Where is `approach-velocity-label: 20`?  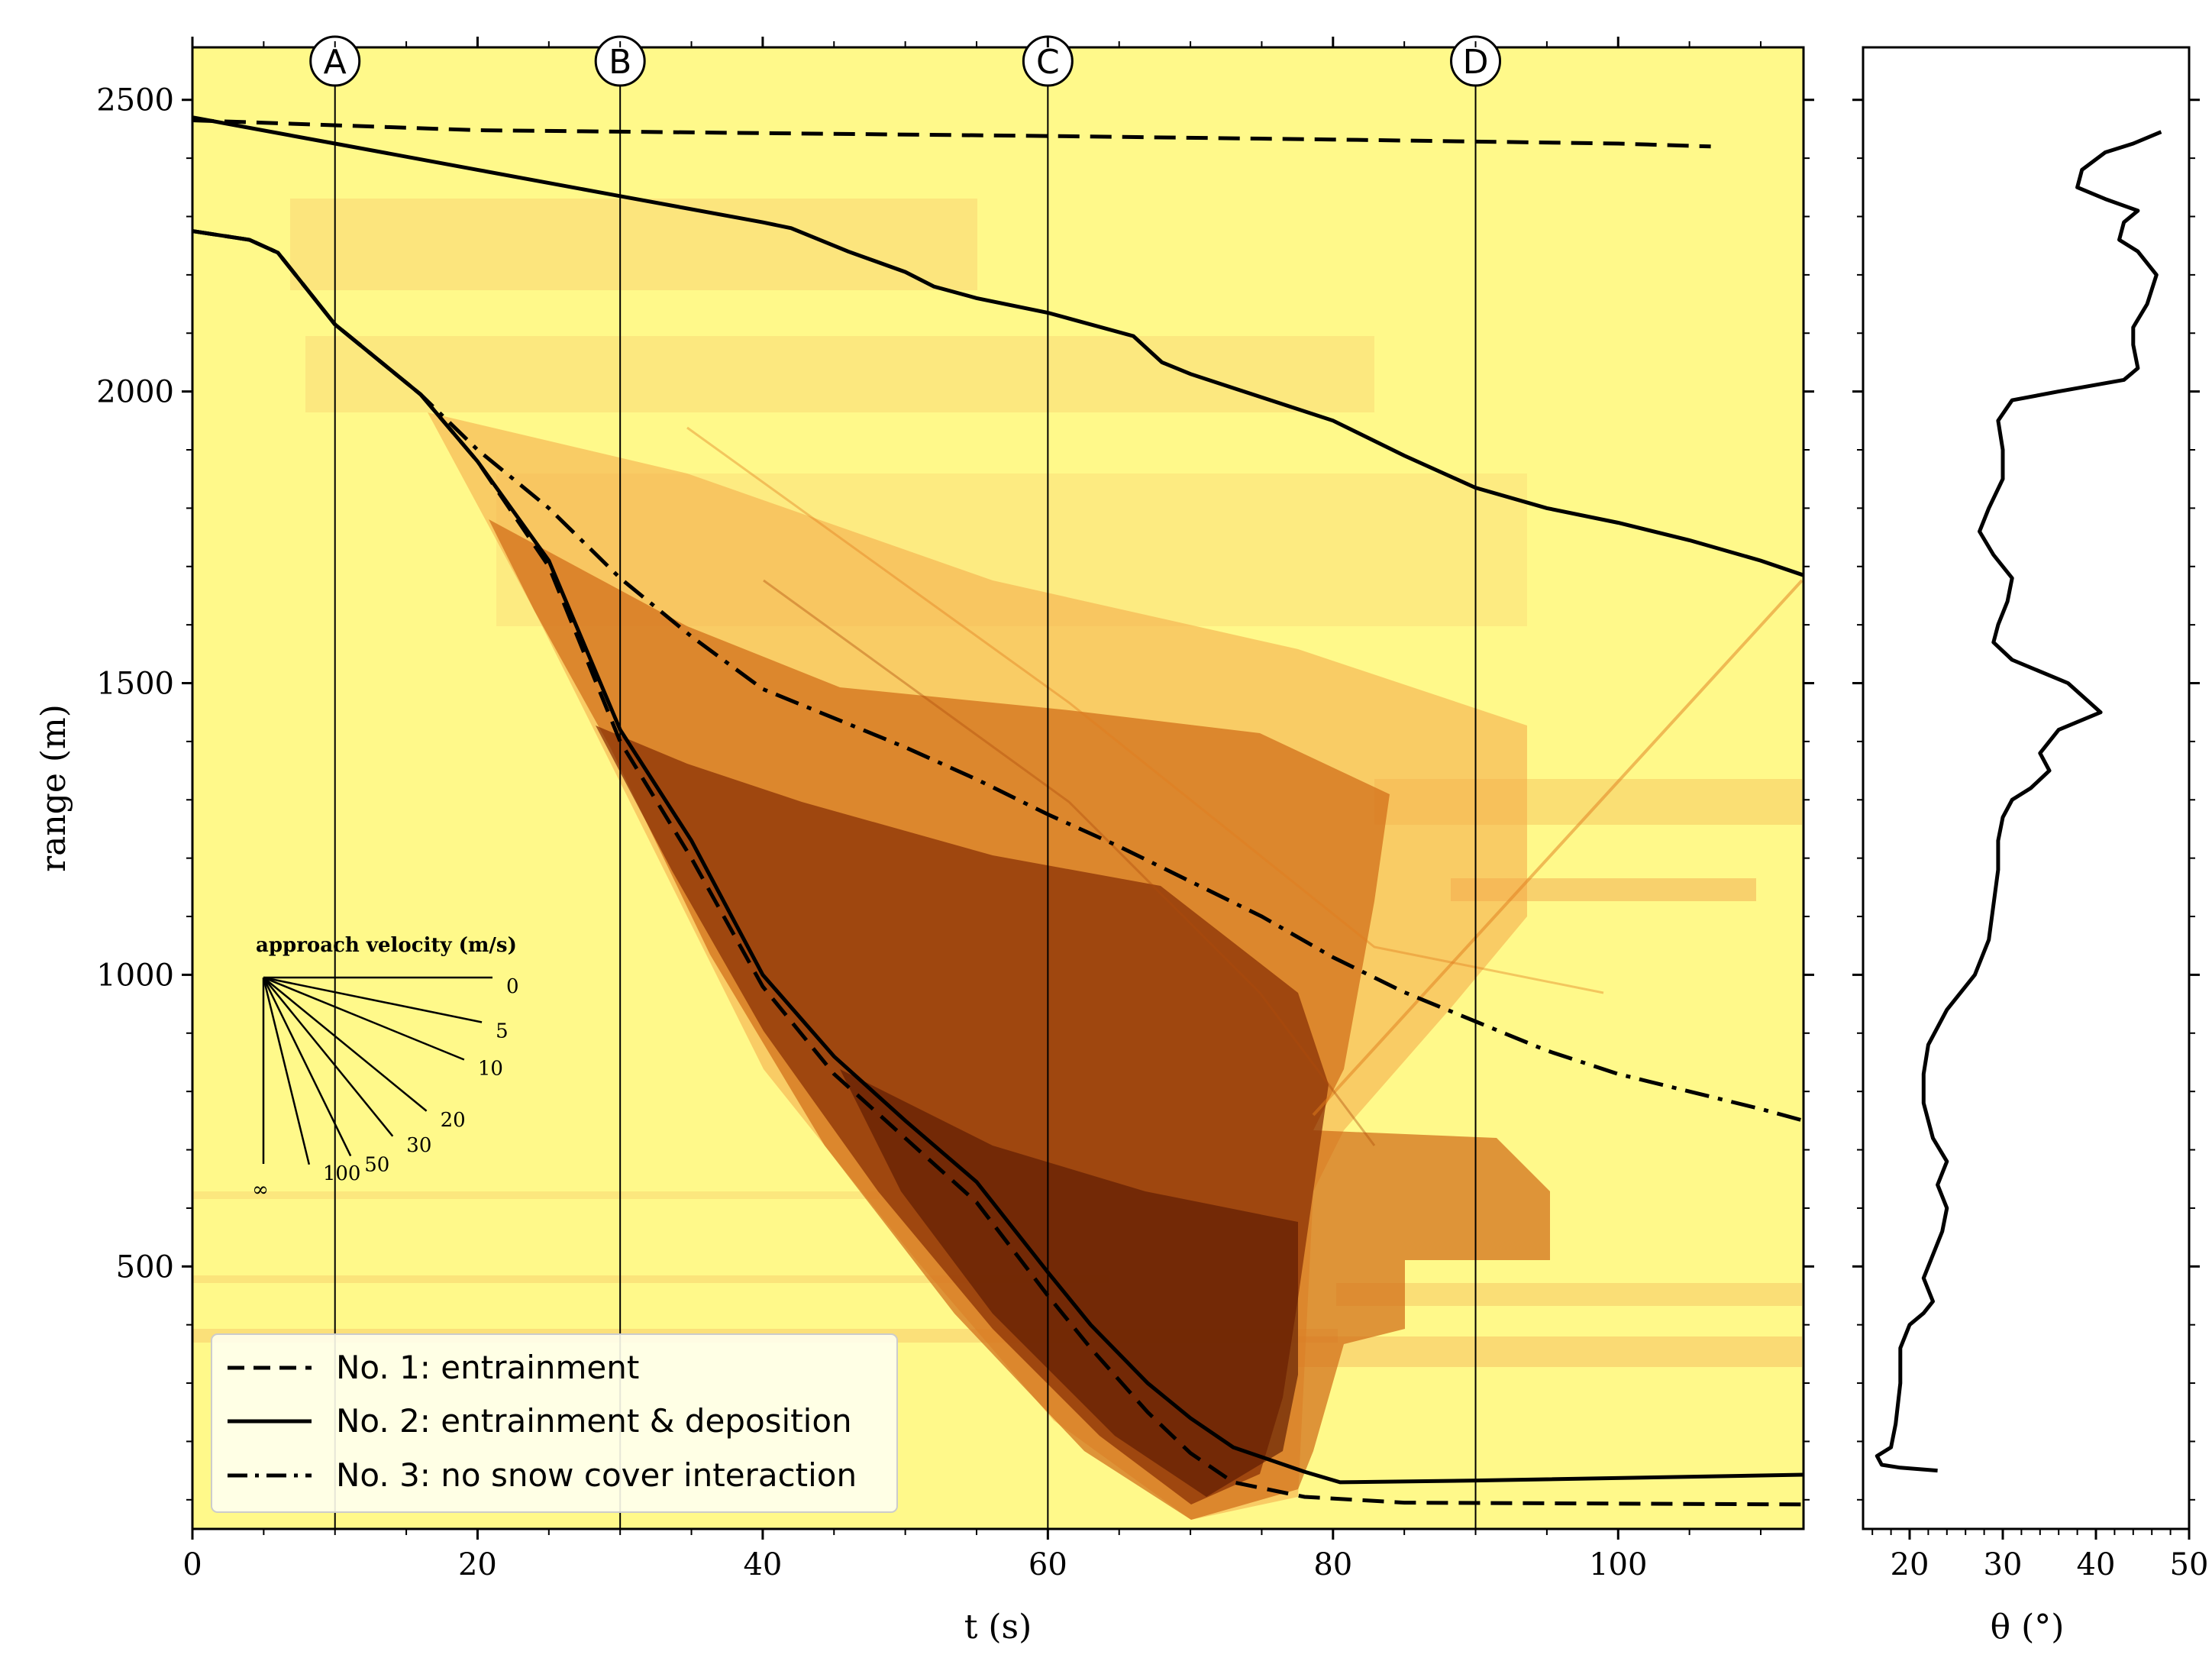
approach-velocity-label: 20 is located at coordinates (453, 1120).